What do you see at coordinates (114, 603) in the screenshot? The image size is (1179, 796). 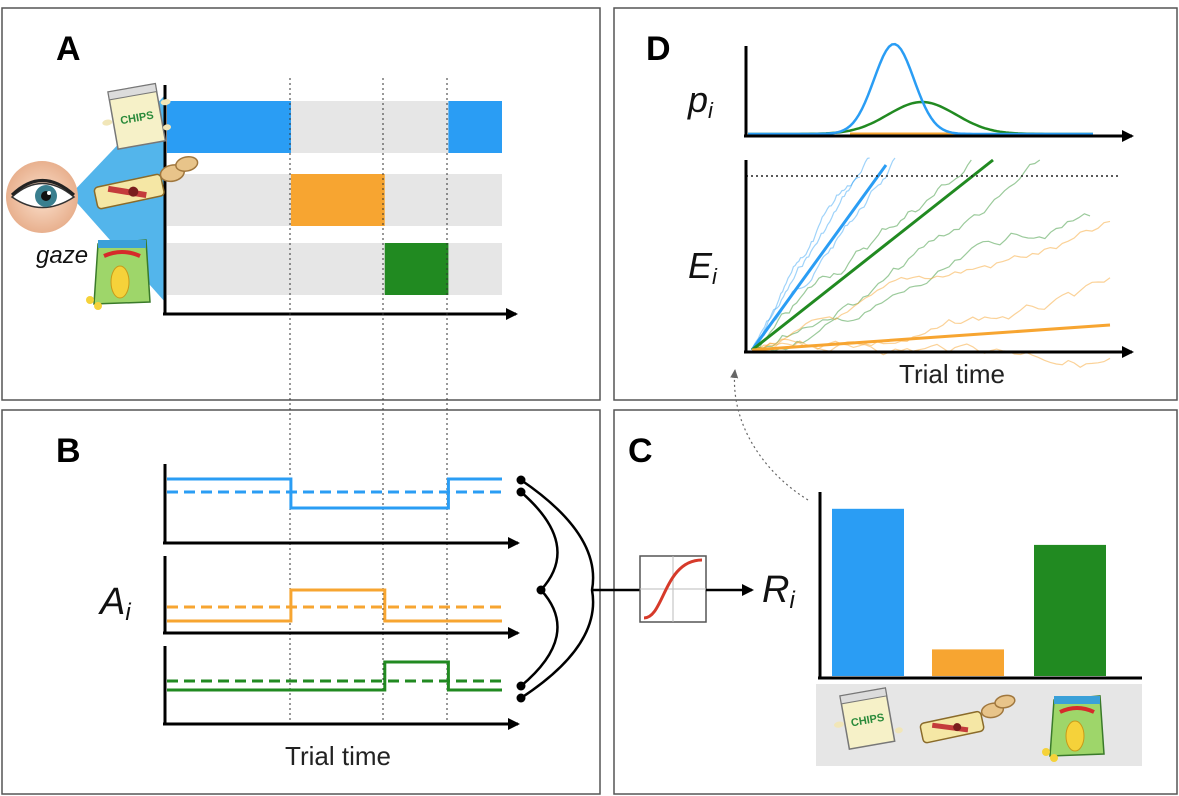 I see `attention-var-label: Ai` at bounding box center [114, 603].